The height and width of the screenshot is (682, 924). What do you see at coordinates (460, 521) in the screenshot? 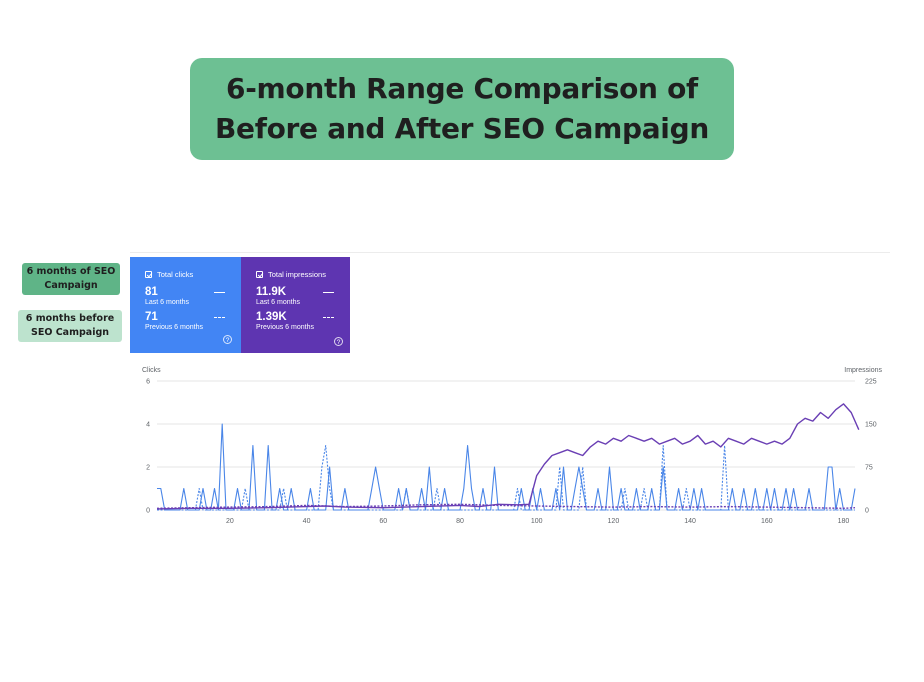
I see `x-tick-label: 80` at bounding box center [460, 521].